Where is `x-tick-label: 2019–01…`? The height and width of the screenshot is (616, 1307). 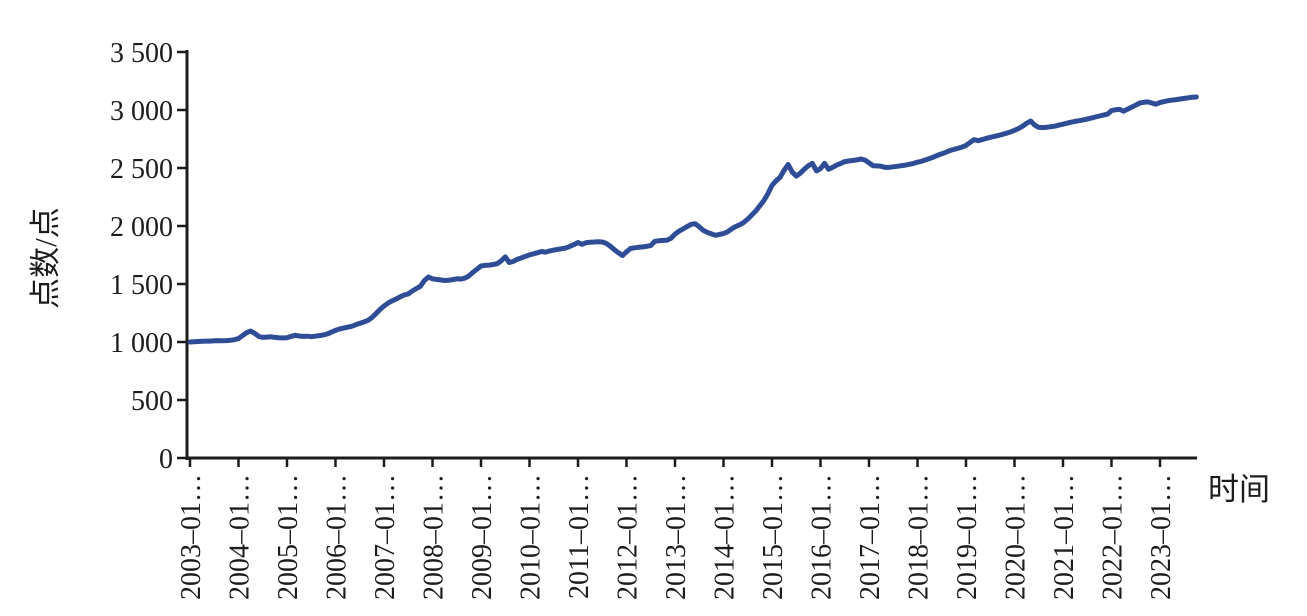
x-tick-label: 2019–01… is located at coordinates (967, 537).